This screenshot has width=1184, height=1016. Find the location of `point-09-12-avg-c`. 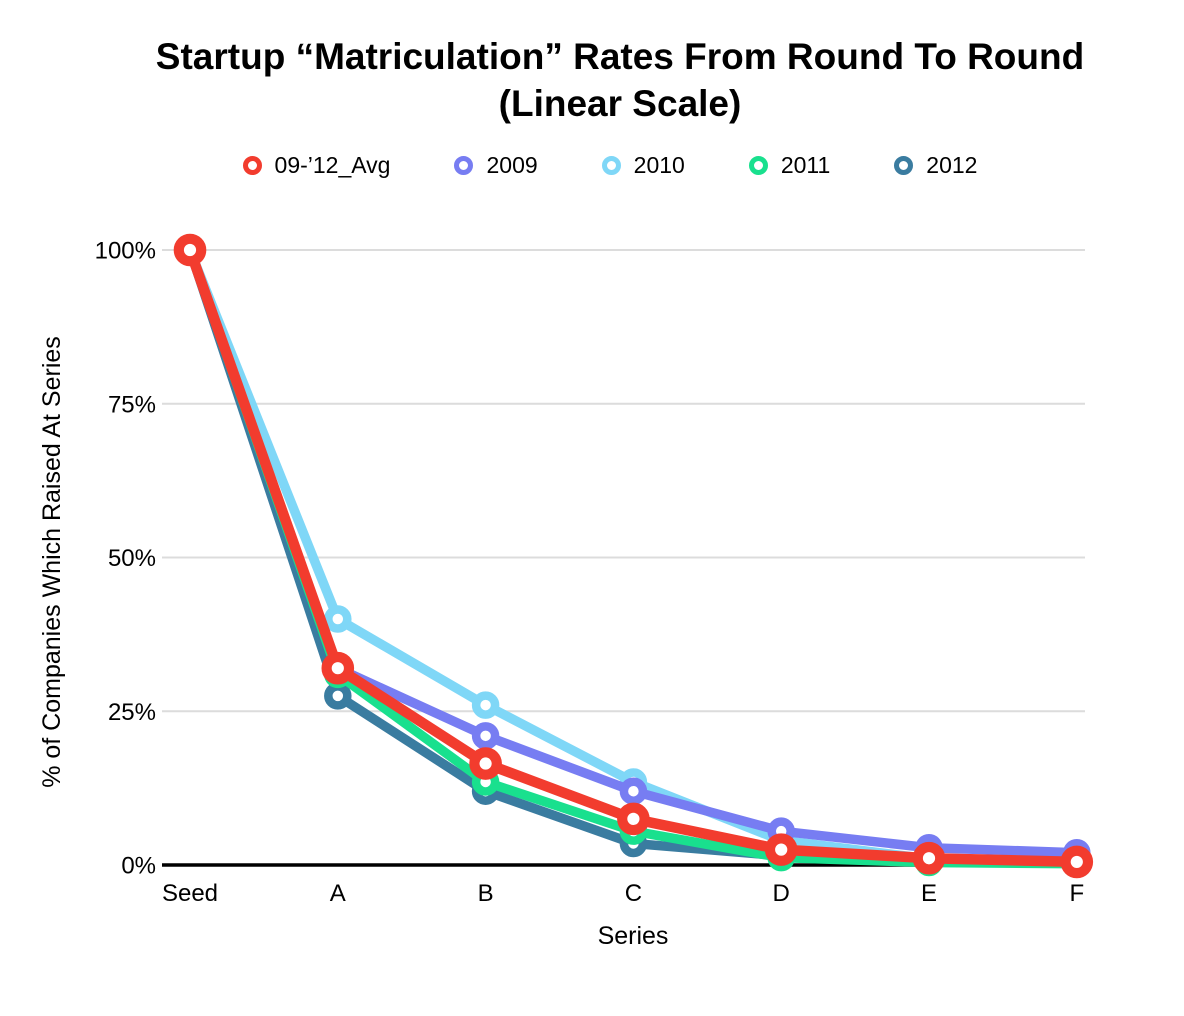

point-09-12-avg-c is located at coordinates (633, 819).